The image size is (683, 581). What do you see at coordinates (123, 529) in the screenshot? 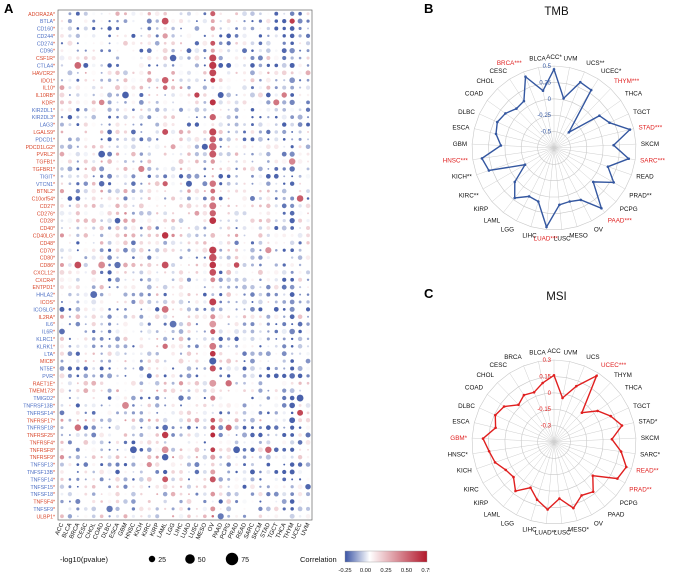
I see `svg-text: GBM` at bounding box center [123, 529].